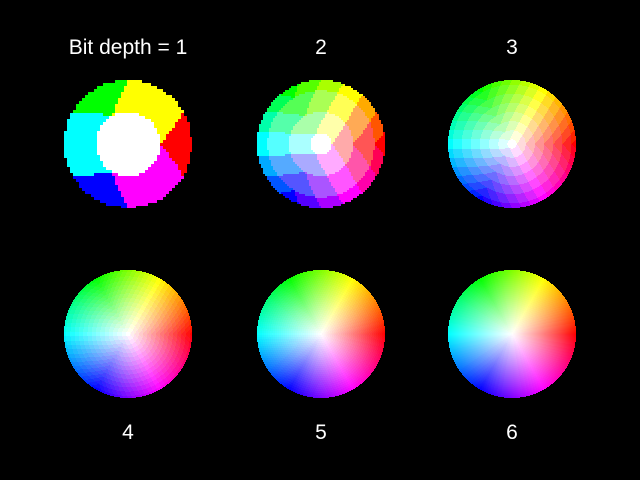 The height and width of the screenshot is (480, 640). I want to click on panel-label-bit-depth-4: 4, so click(128, 432).